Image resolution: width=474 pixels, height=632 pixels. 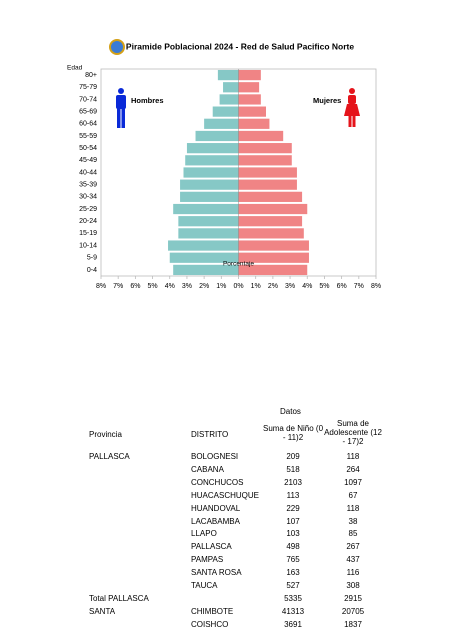 I want to click on cell-value: 103, so click(x=293, y=534).